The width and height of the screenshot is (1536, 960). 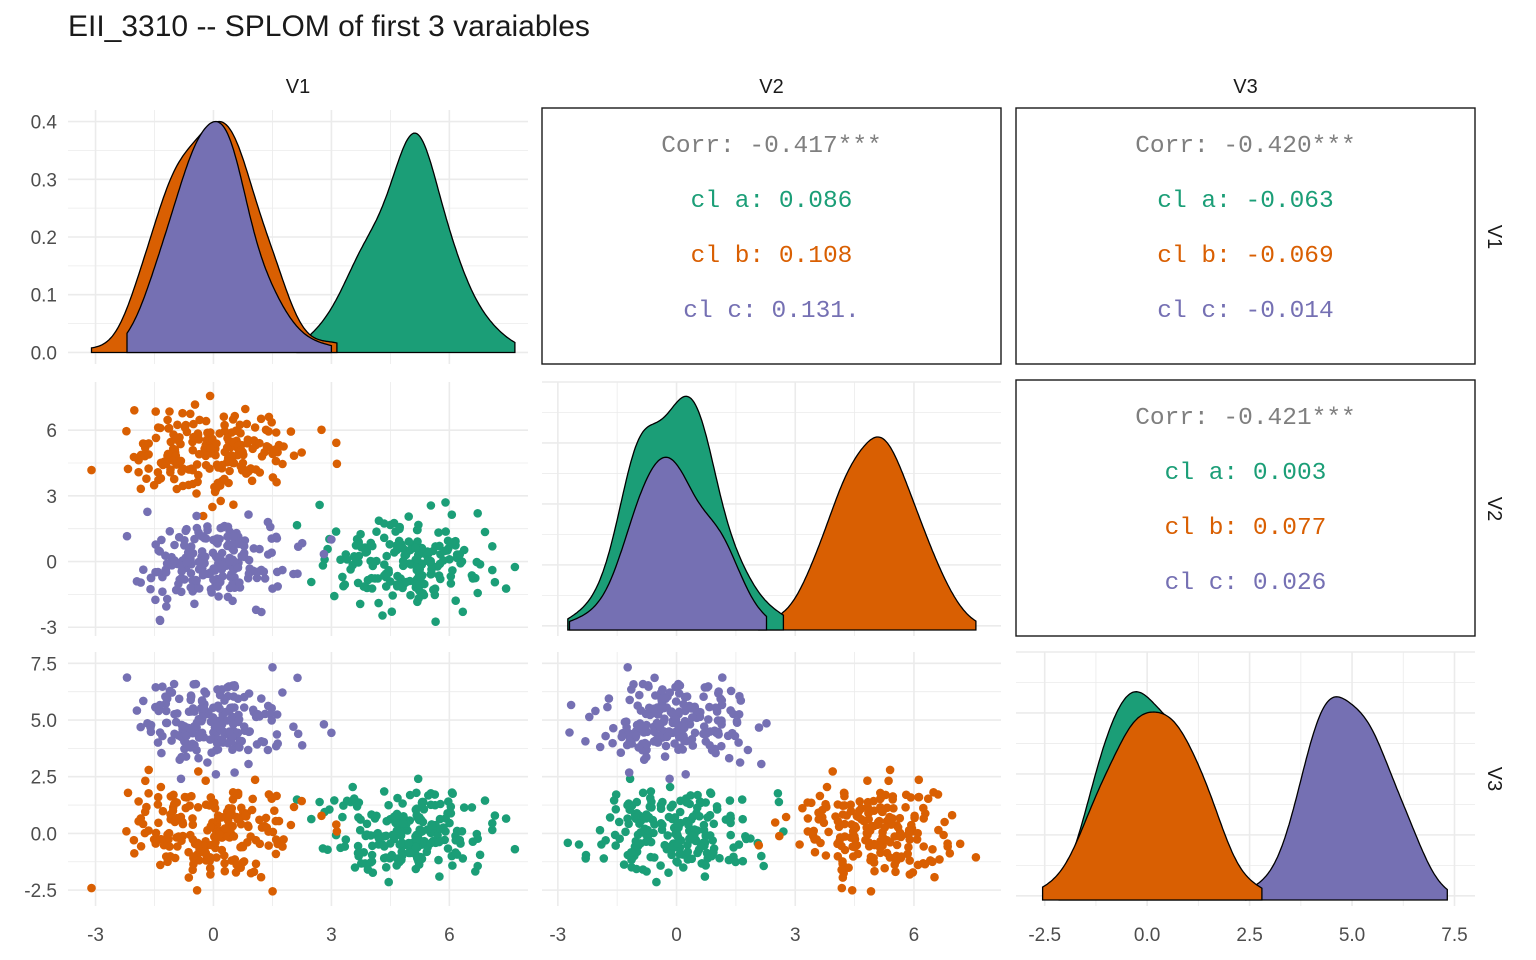 I want to click on density-V1-cl-c, so click(x=229, y=237).